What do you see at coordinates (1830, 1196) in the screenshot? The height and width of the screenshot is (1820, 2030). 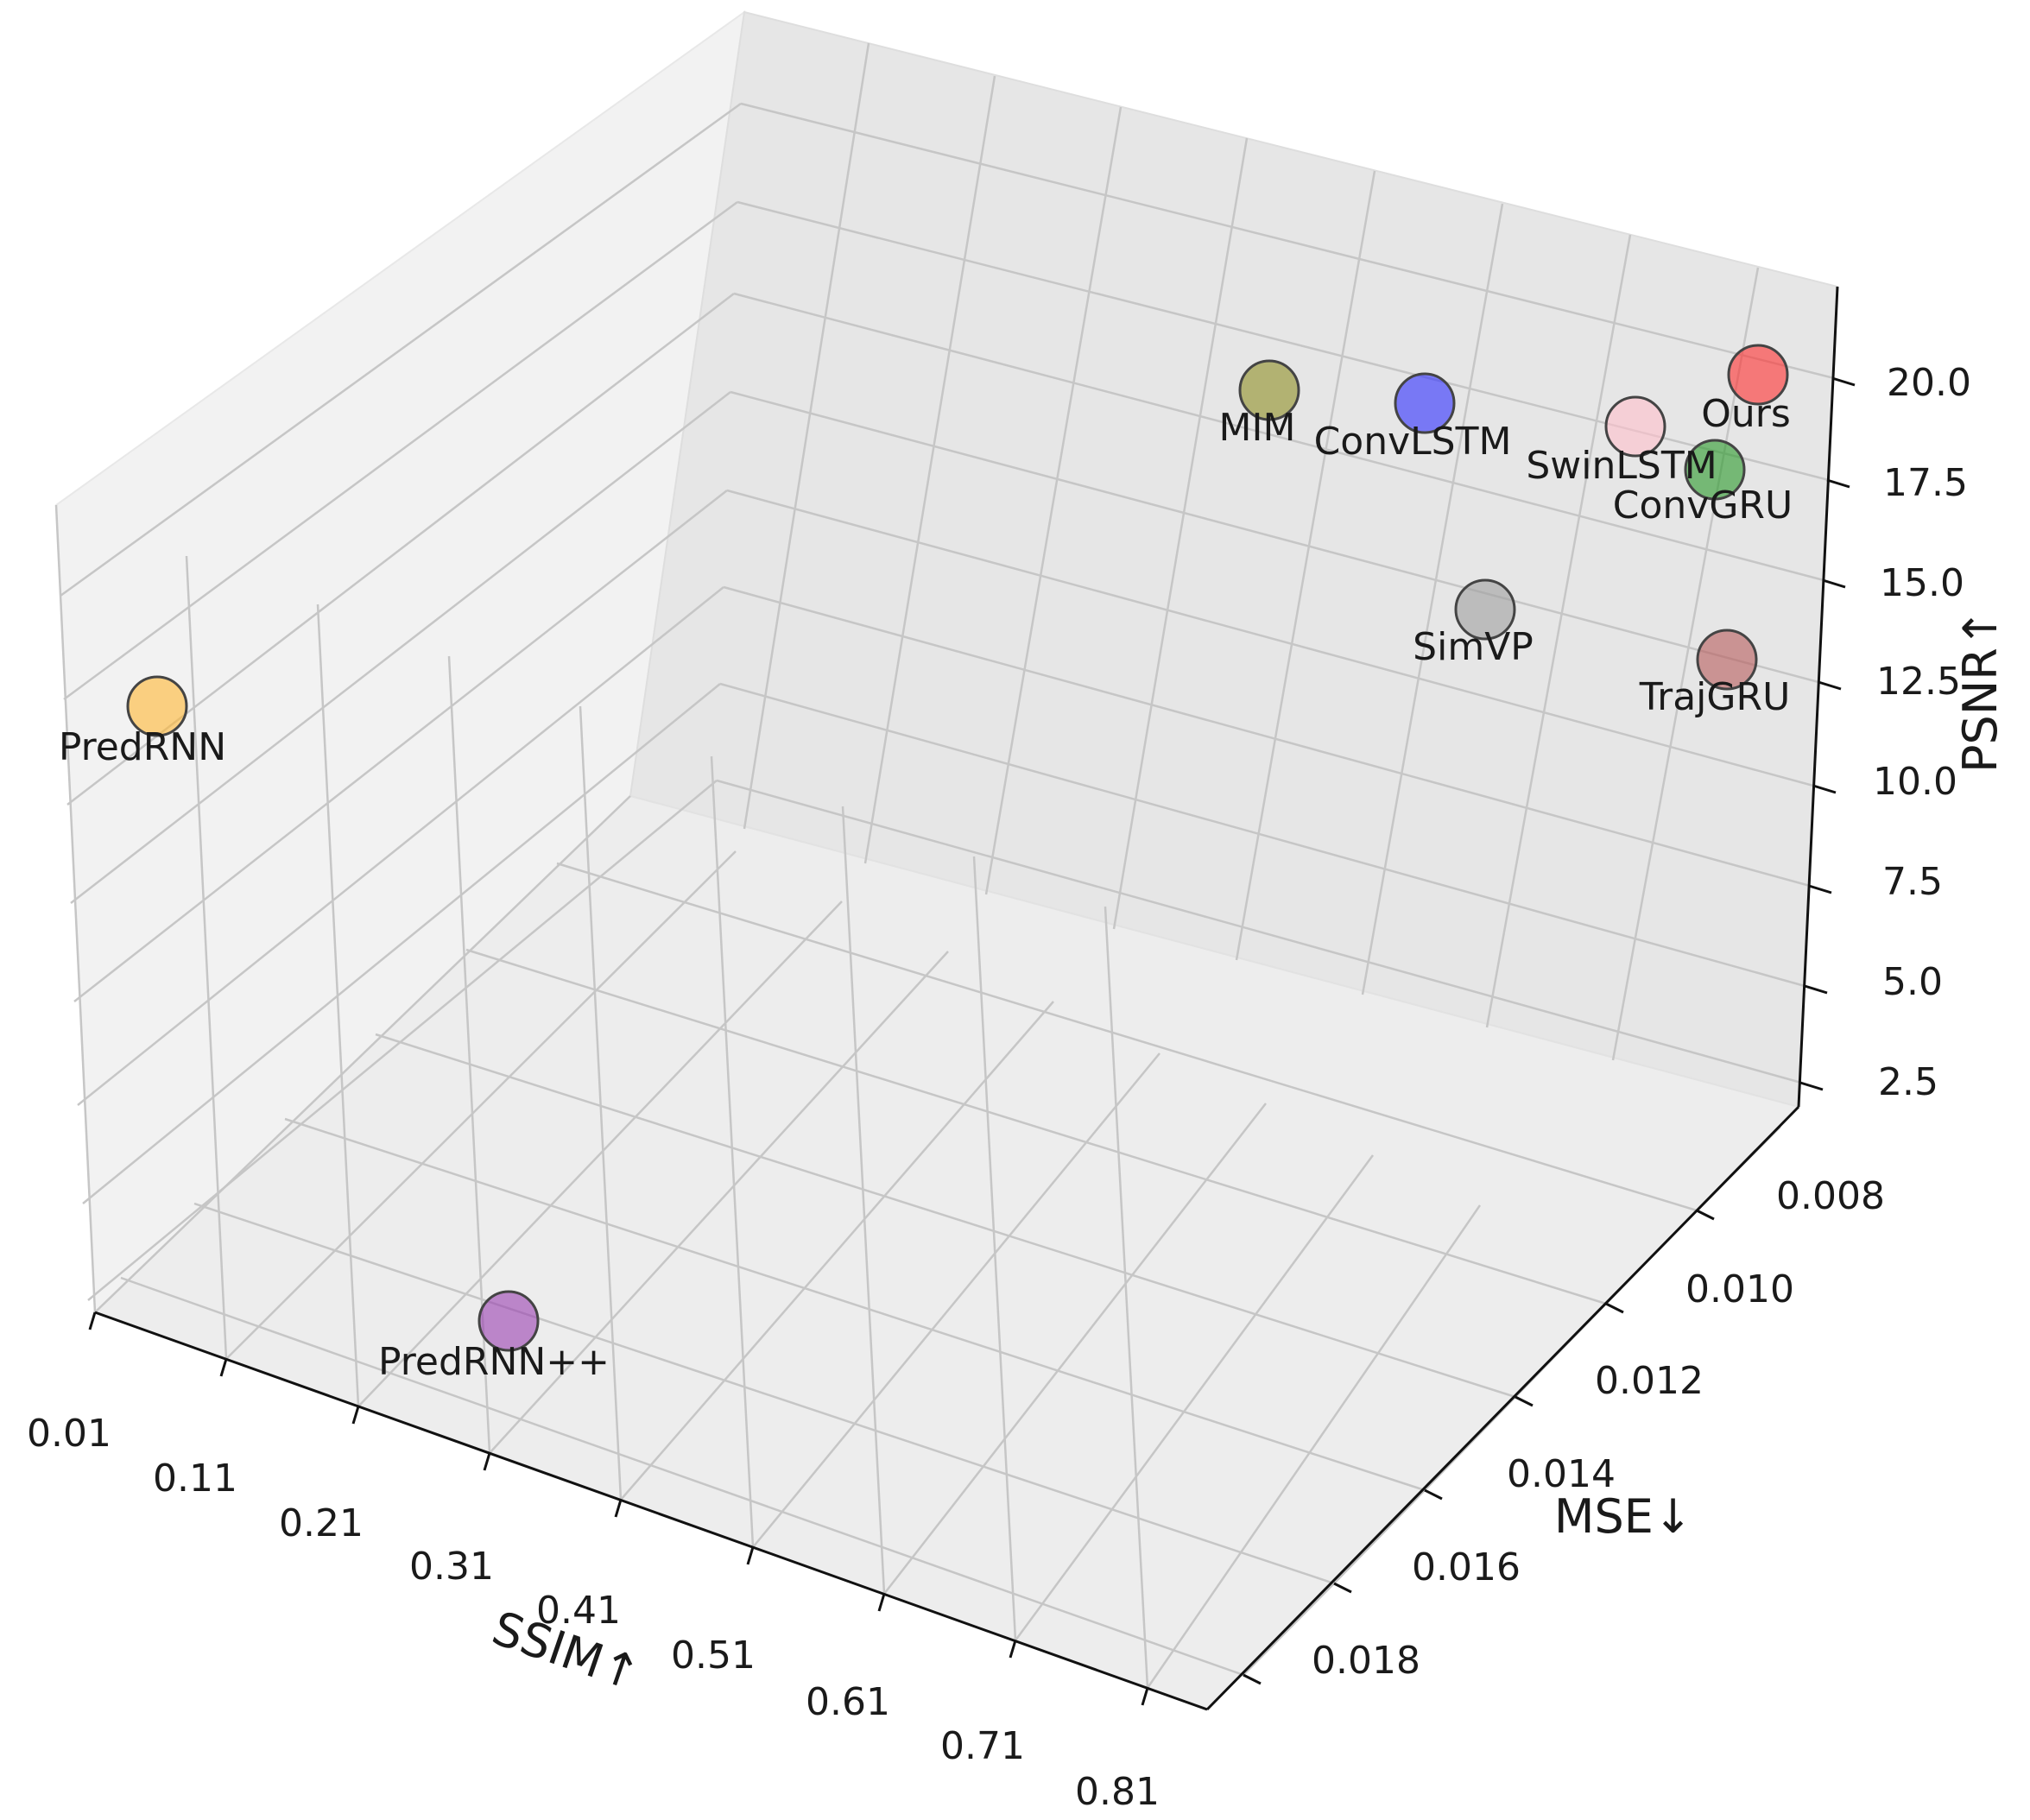 I see `y-tick-label: 0.008` at bounding box center [1830, 1196].